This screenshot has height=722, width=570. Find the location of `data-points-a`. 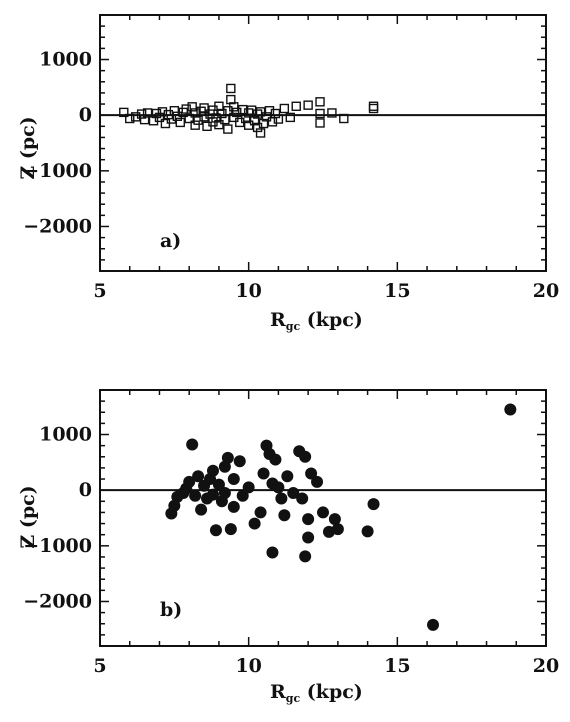

data-points-a is located at coordinates (249, 110).